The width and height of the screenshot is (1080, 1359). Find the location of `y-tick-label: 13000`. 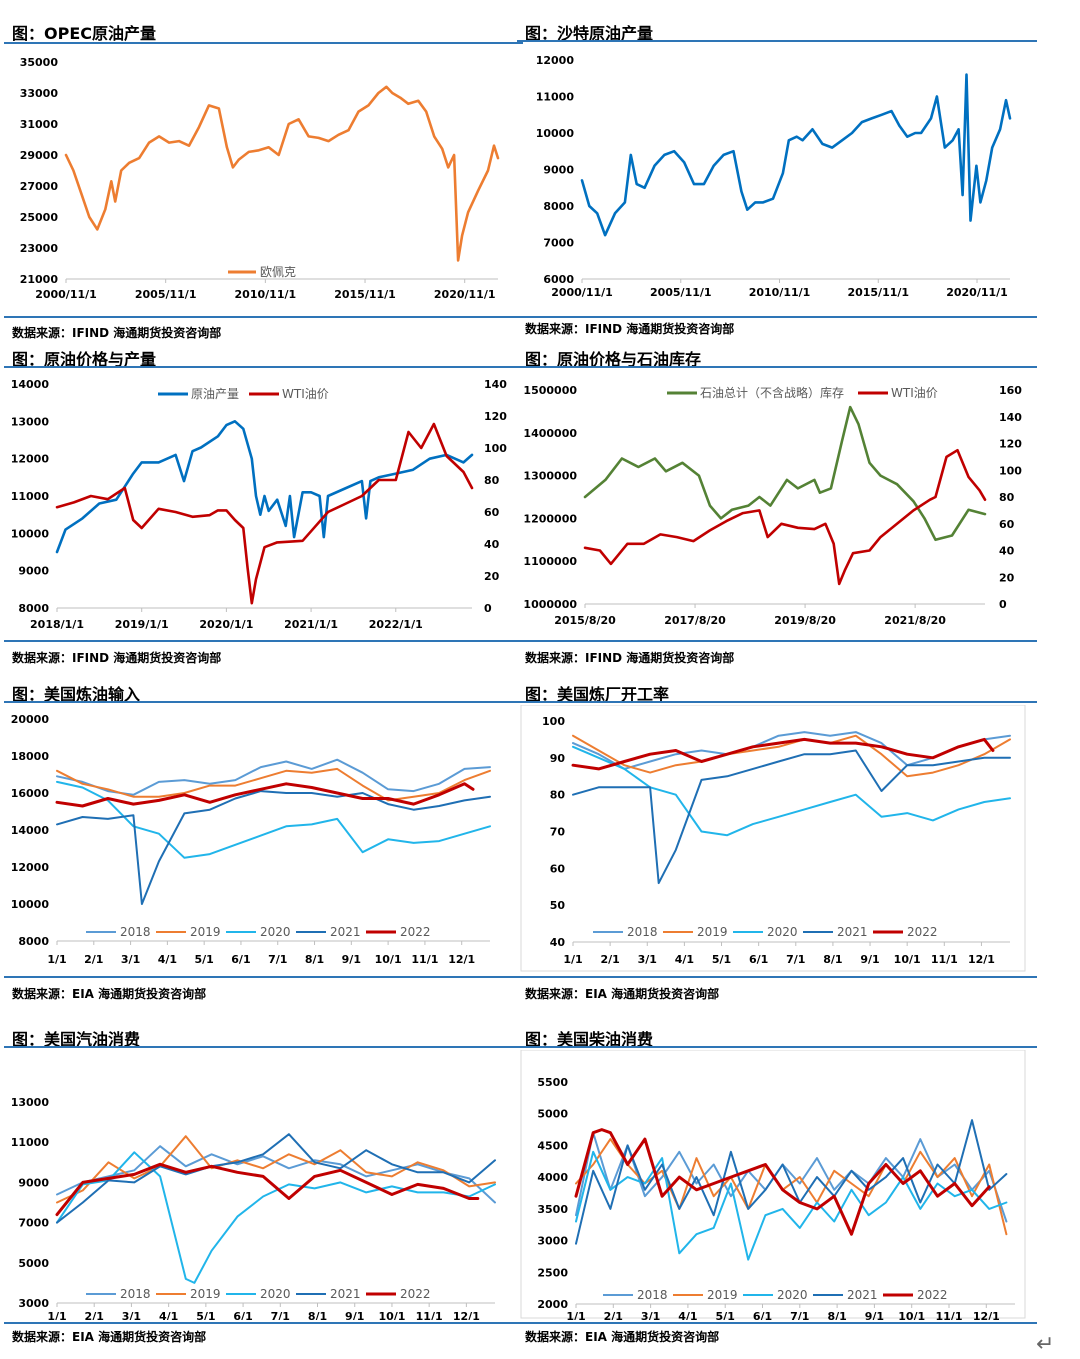

y-tick-label: 13000 is located at coordinates (30, 1102).